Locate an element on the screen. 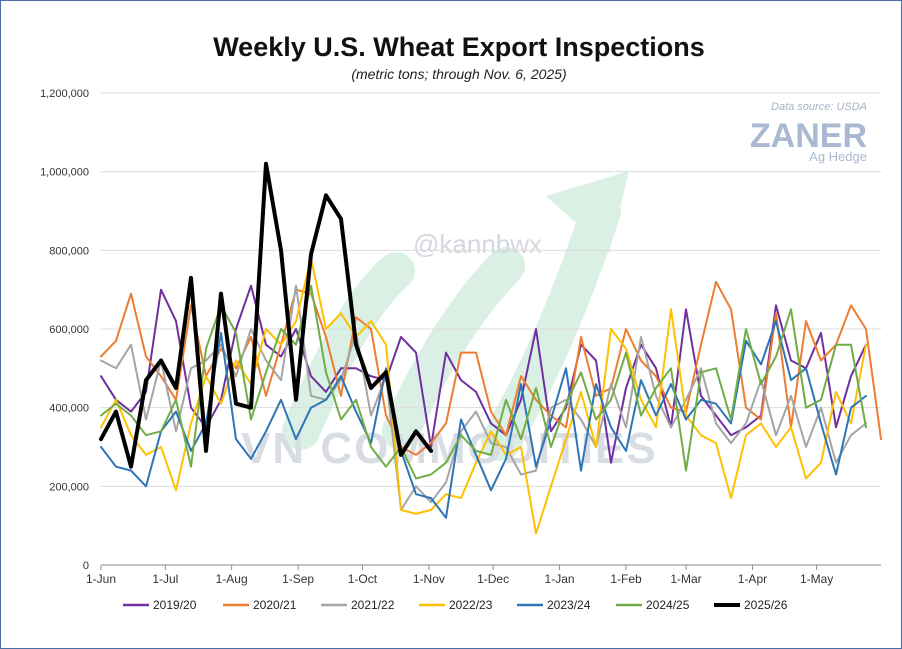 The width and height of the screenshot is (902, 649). legend-label-2024-25: 2024/25 is located at coordinates (668, 605).